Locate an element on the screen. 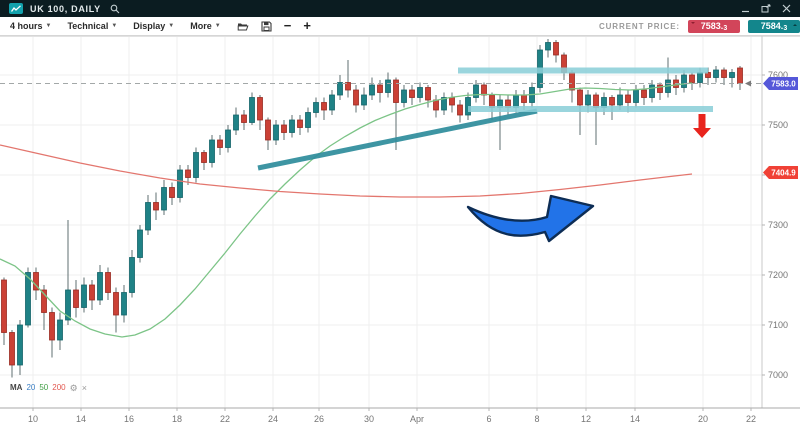 The width and height of the screenshot is (800, 441). svg-text: Apr is located at coordinates (417, 419).